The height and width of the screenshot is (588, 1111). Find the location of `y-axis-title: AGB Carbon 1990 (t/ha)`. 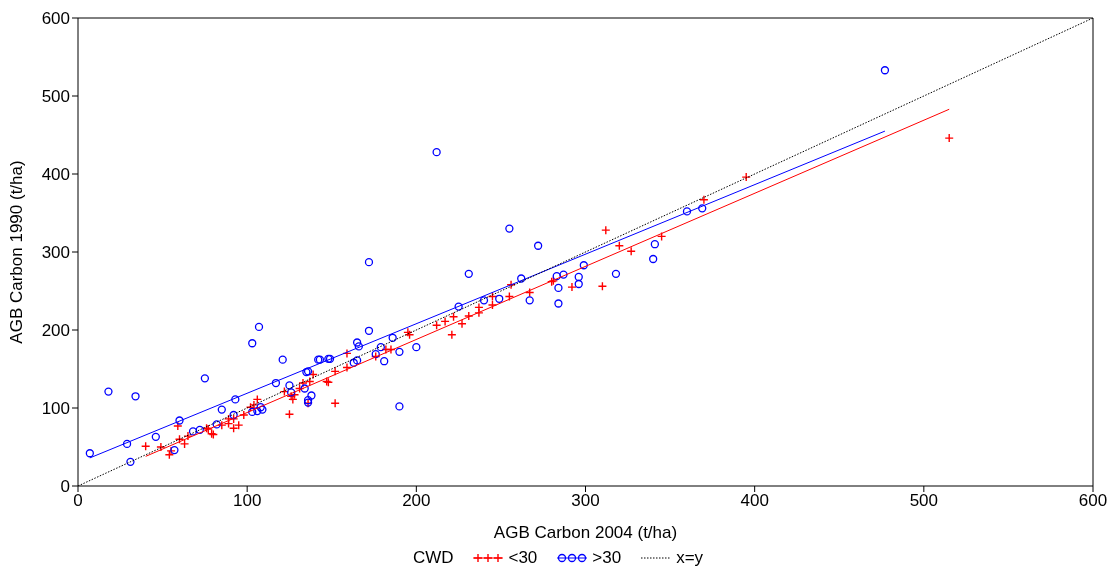

y-axis-title: AGB Carbon 1990 (t/ha) is located at coordinates (17, 252).